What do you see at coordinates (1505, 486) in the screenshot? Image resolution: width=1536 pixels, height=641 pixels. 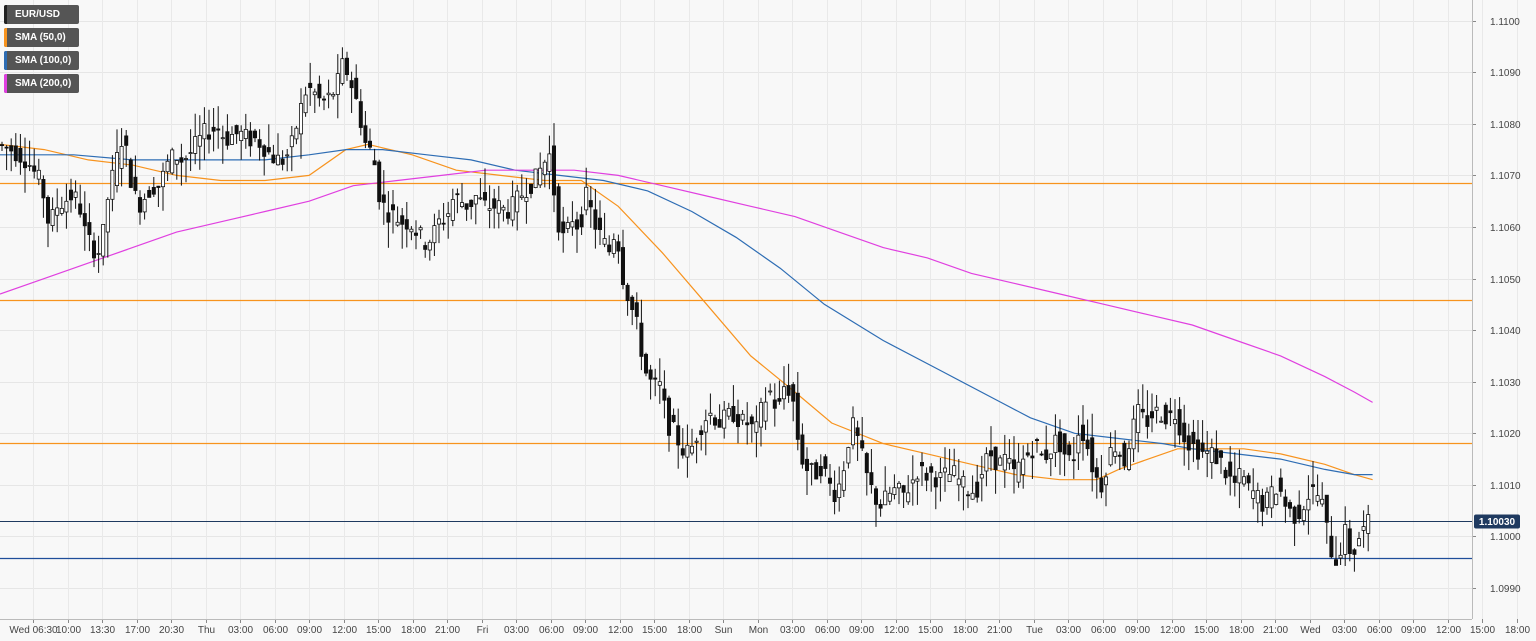 I see `y-tick-label: 1.1010` at bounding box center [1505, 486].